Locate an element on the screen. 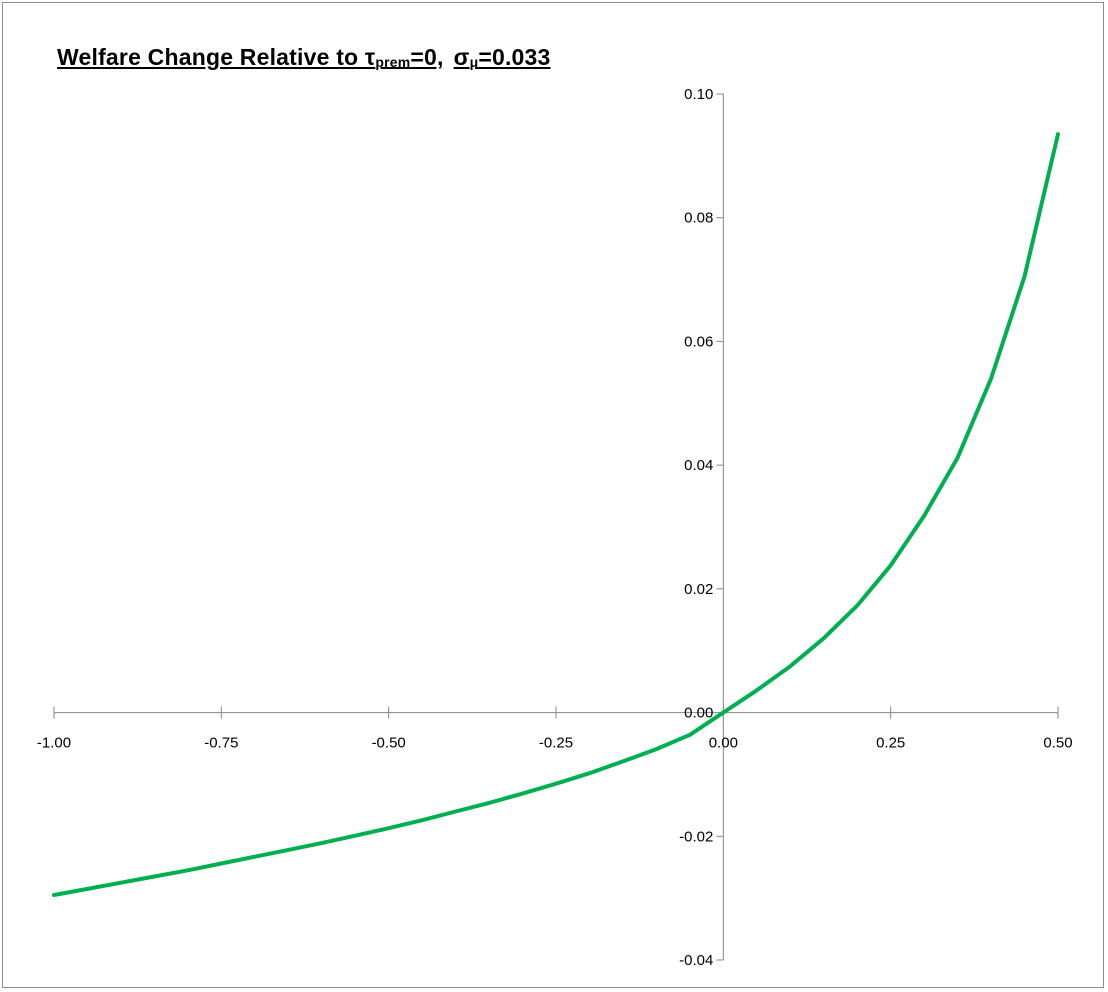 The image size is (1108, 992). title-suffix: =0.033 is located at coordinates (514, 57).